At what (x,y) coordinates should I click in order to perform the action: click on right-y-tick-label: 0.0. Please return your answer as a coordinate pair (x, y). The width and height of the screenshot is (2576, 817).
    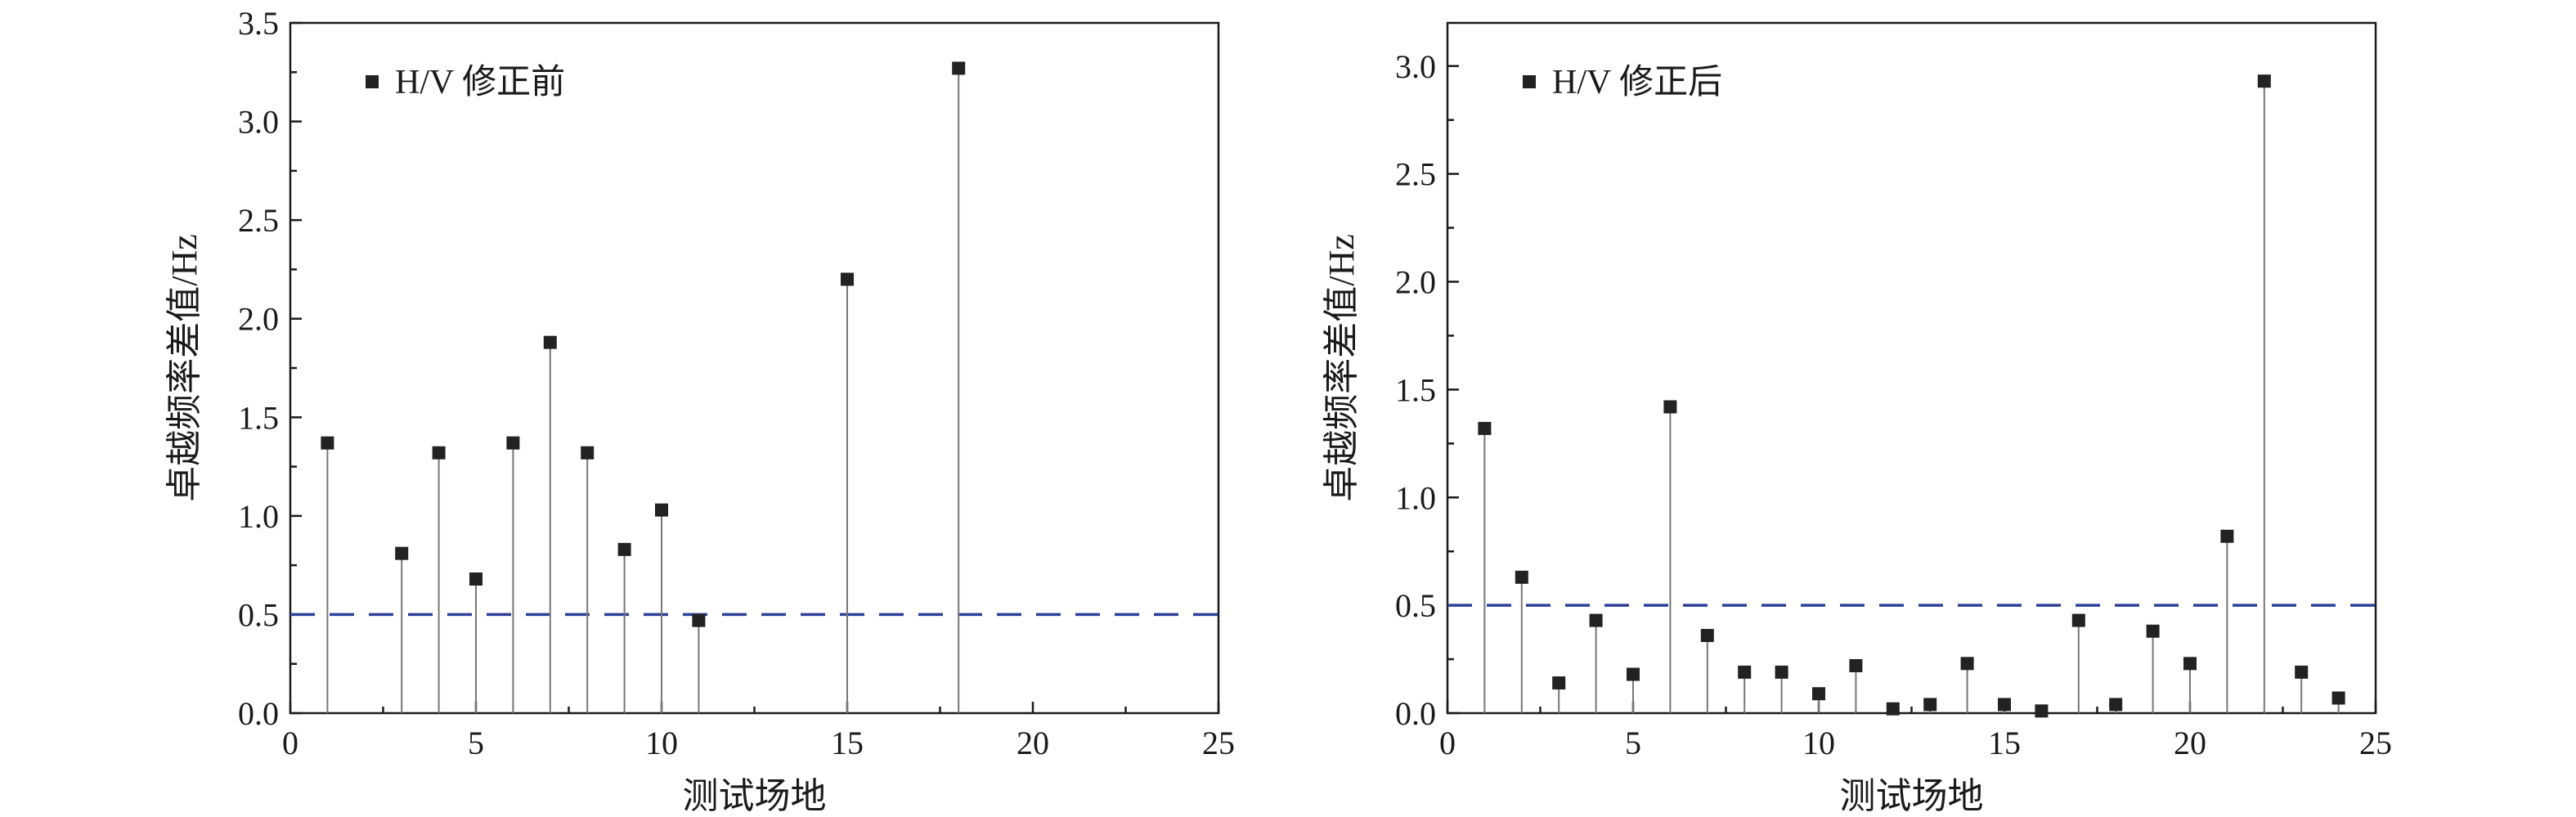
    Looking at the image, I should click on (1415, 713).